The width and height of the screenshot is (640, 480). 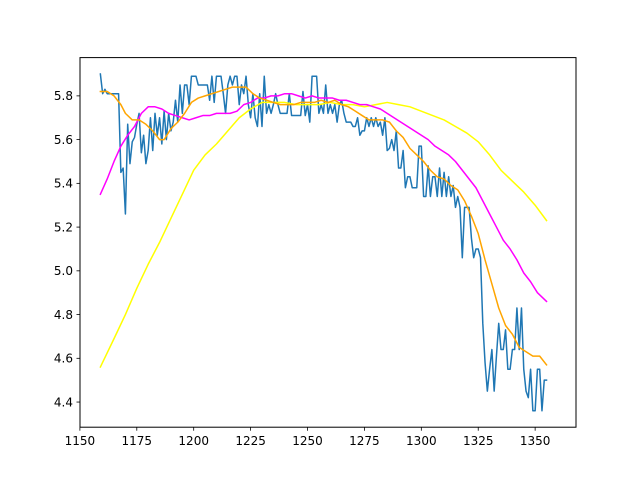 I want to click on x-tick-label: 1350, so click(x=535, y=441).